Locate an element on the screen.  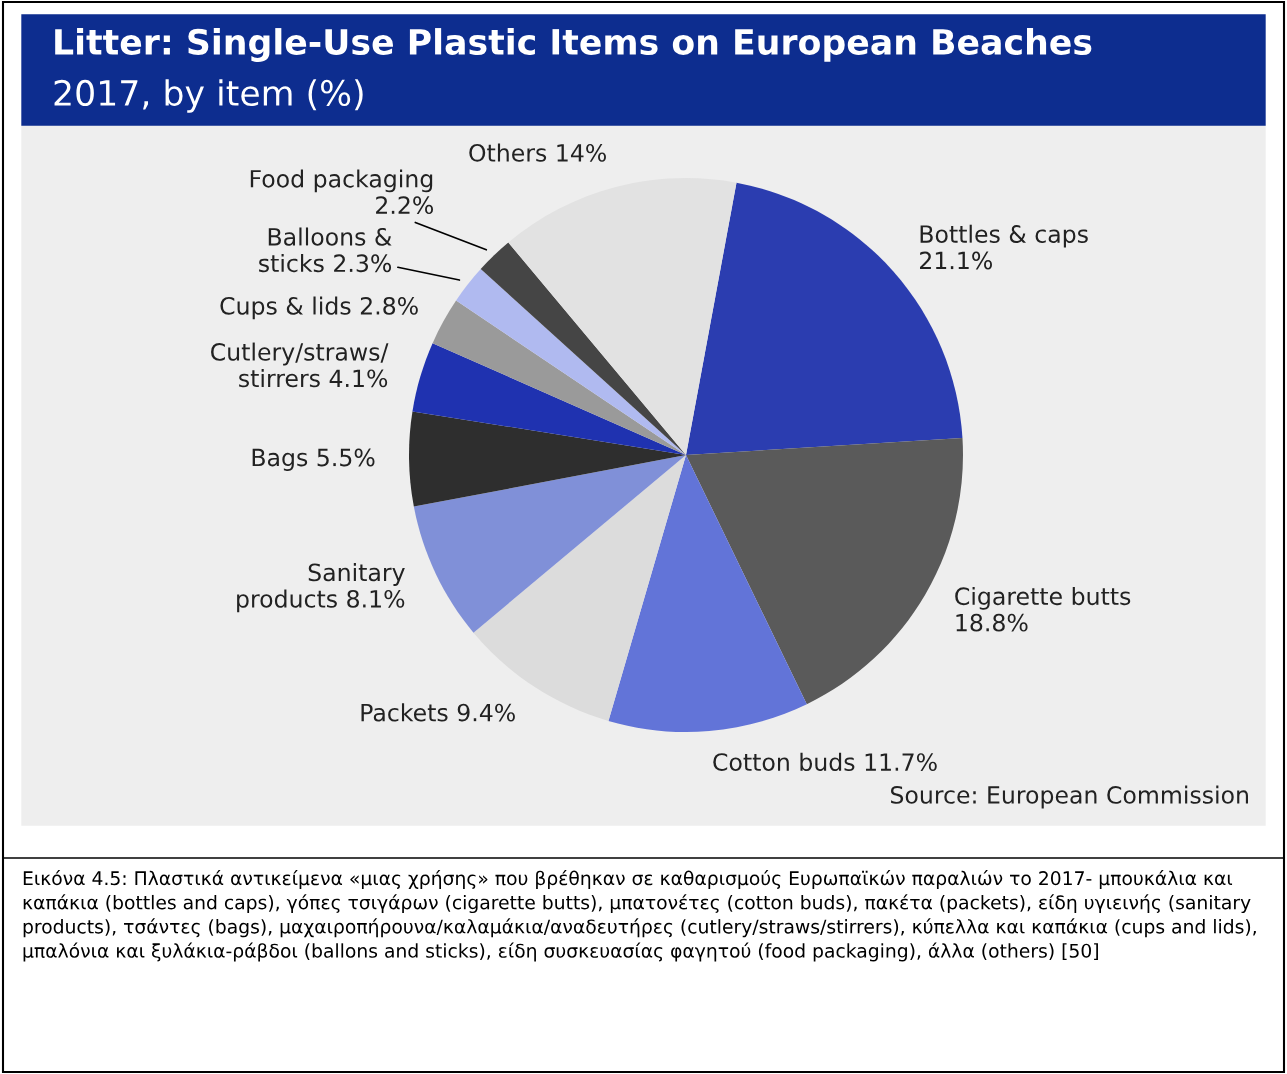
slice-label: Bags 5.5% is located at coordinates (313, 459).